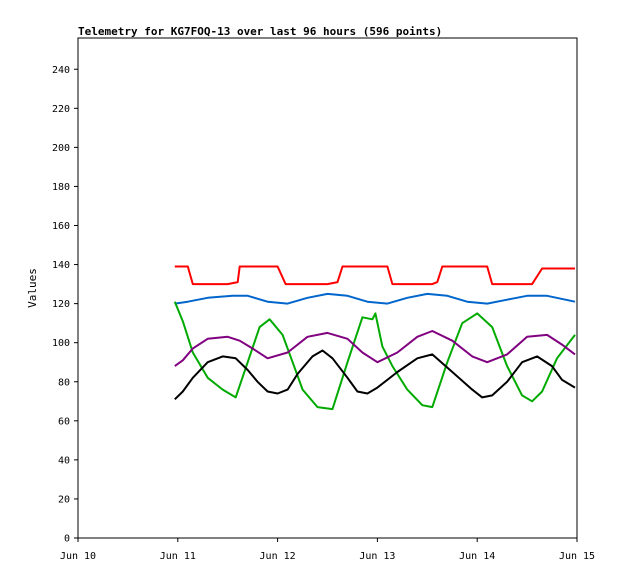 Image resolution: width=618 pixels, height=579 pixels. I want to click on x-tick-label: Jun 12, so click(278, 556).